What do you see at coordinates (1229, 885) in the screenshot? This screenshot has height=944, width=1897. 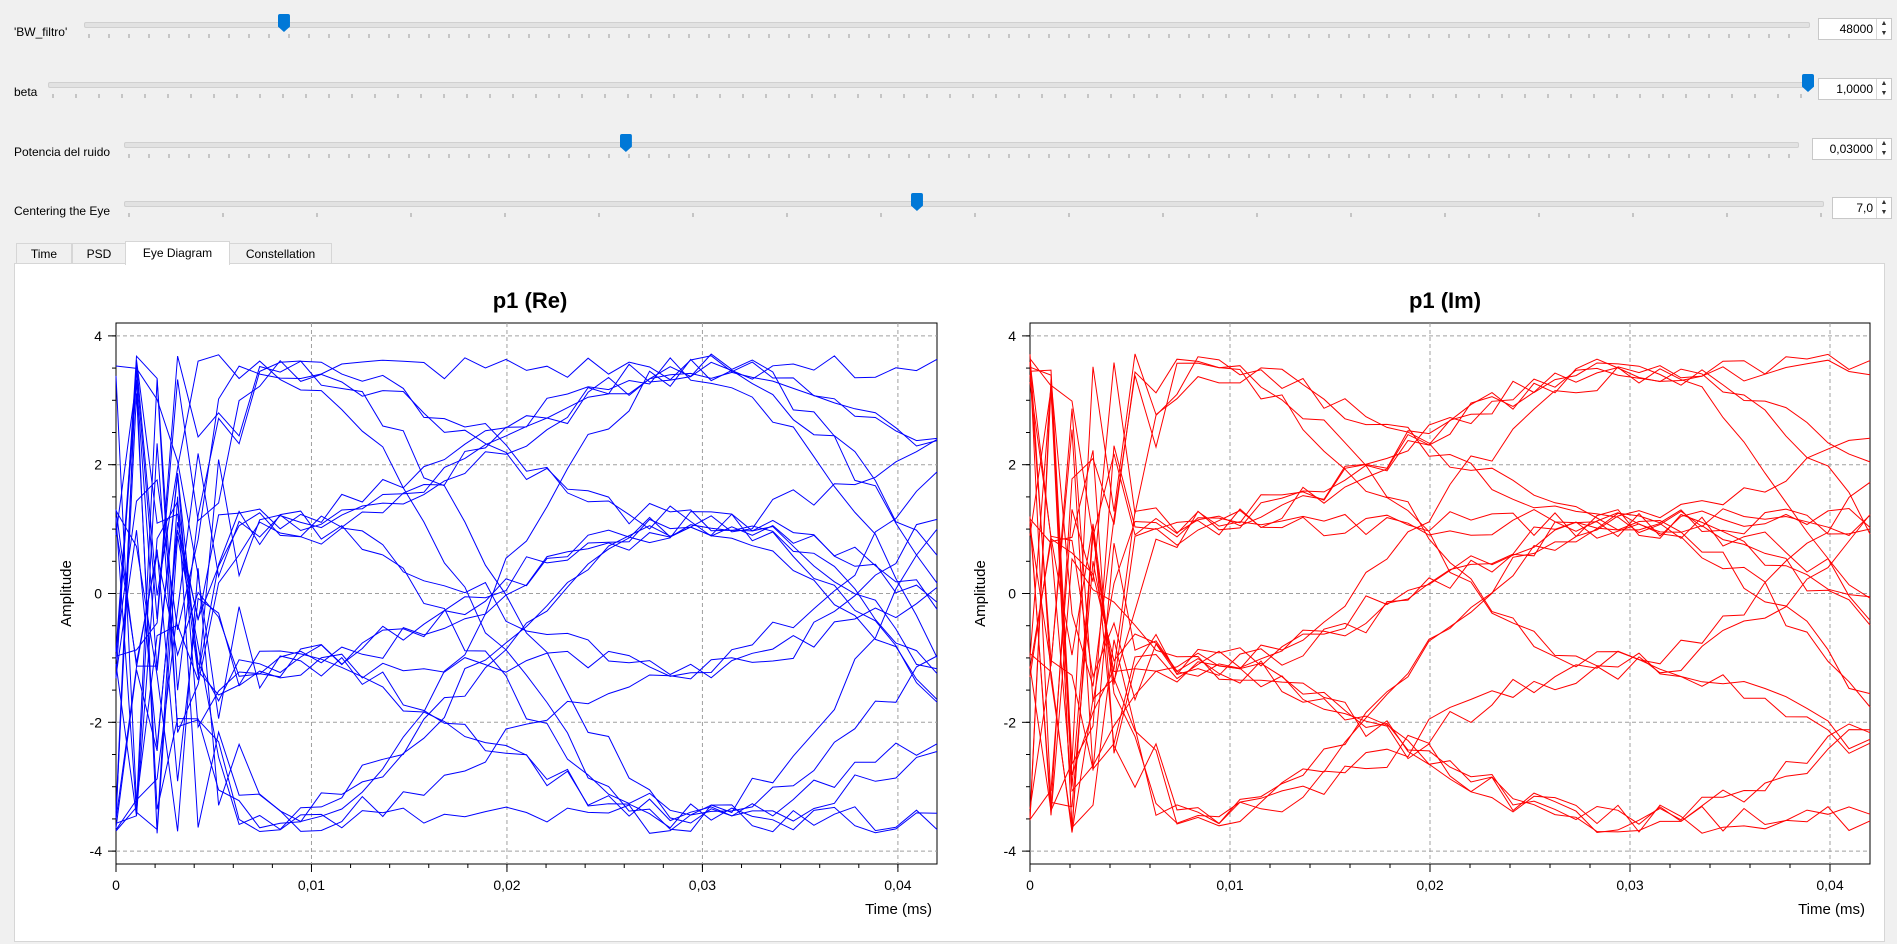 I see `x-tick-label: 0,01` at bounding box center [1229, 885].